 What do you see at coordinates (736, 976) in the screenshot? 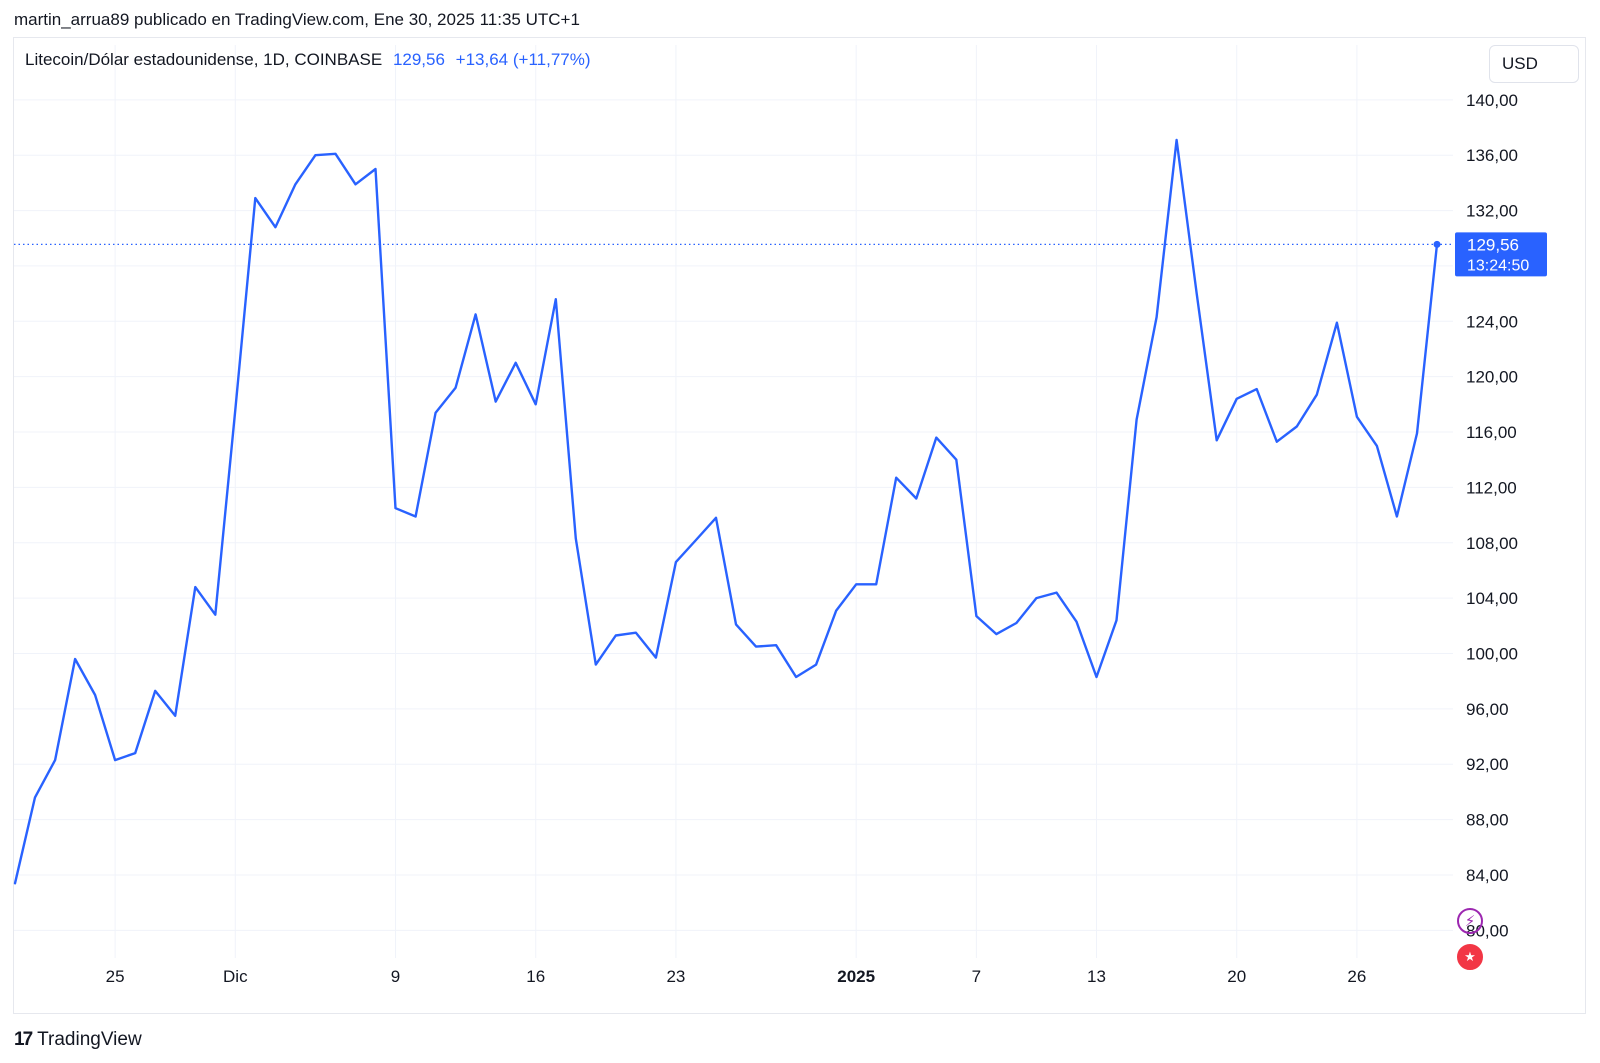
I see `time-axis: 25 Dic 9 16 23 2025 7 13 20 26` at bounding box center [736, 976].